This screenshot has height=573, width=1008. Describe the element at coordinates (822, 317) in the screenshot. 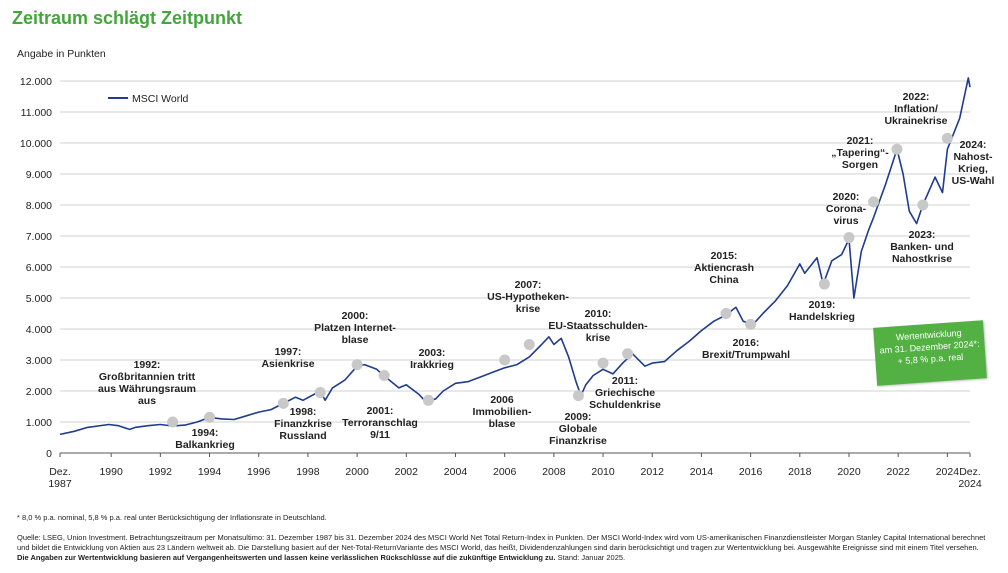

I see `annotation-2019: Handelskrieg` at that location.